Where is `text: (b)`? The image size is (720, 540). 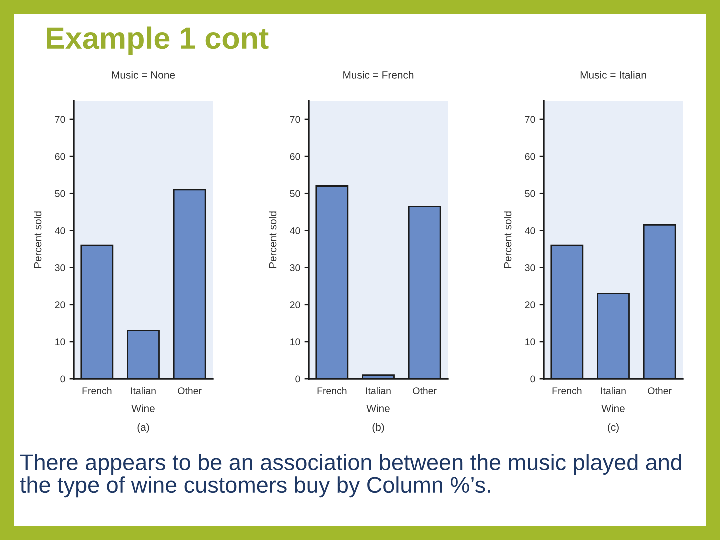 text: (b) is located at coordinates (378, 428).